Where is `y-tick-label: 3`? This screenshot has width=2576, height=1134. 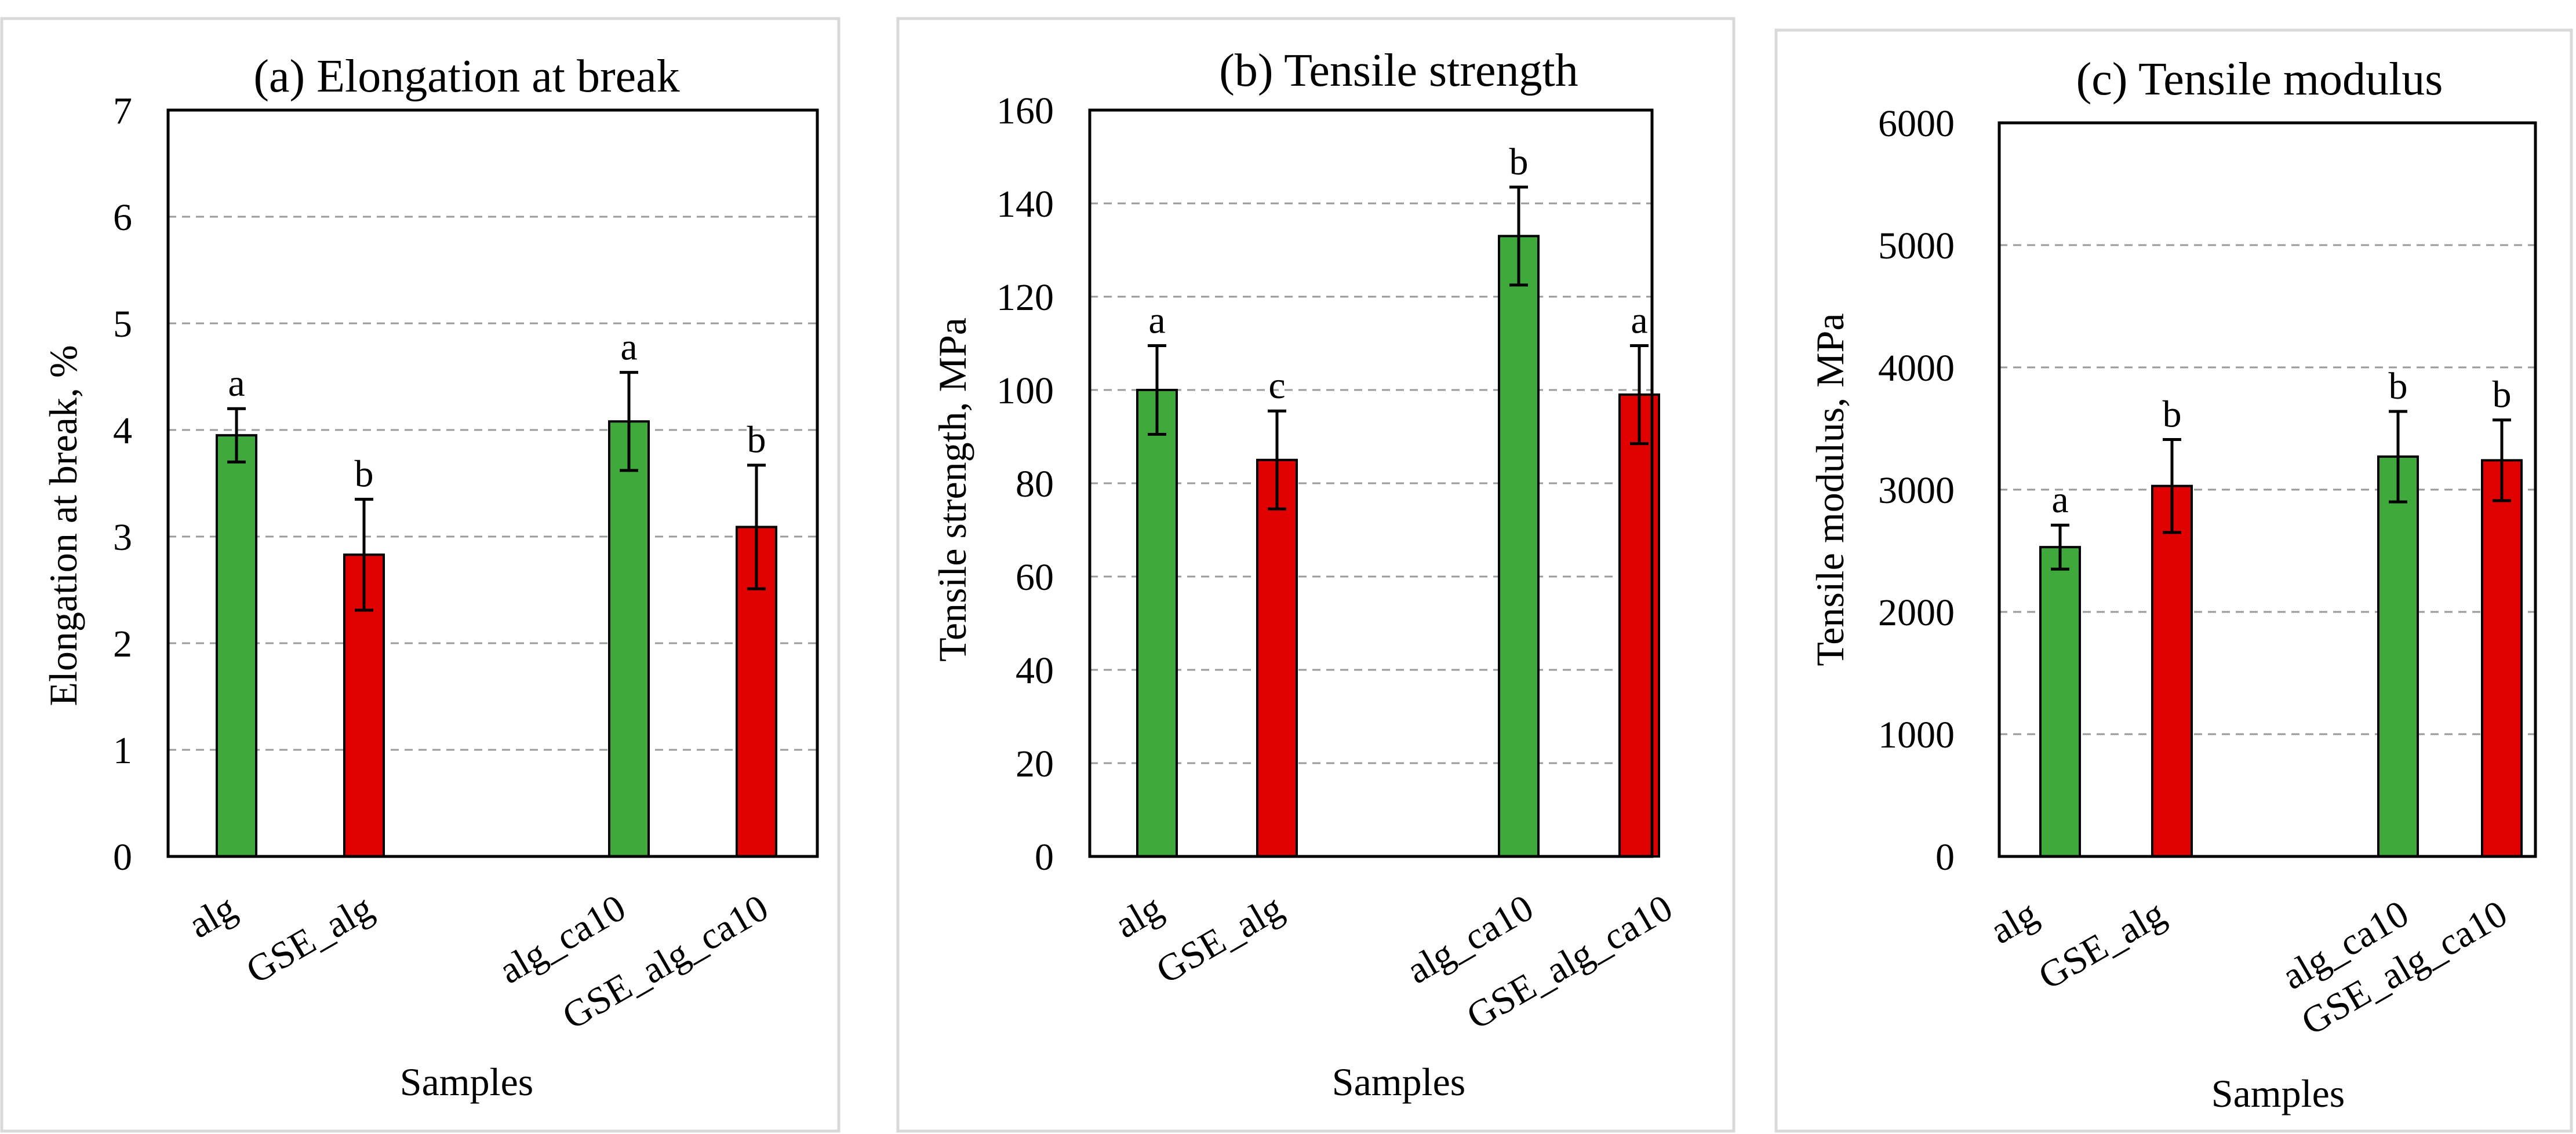 y-tick-label: 3 is located at coordinates (123, 537).